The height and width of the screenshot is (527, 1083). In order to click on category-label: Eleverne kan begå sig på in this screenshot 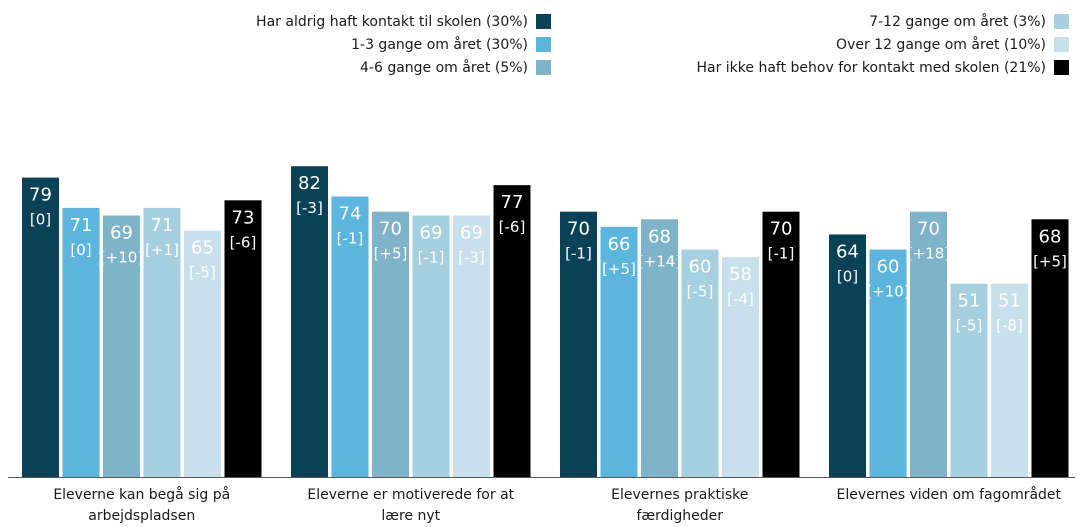, I will do `click(141, 494)`.